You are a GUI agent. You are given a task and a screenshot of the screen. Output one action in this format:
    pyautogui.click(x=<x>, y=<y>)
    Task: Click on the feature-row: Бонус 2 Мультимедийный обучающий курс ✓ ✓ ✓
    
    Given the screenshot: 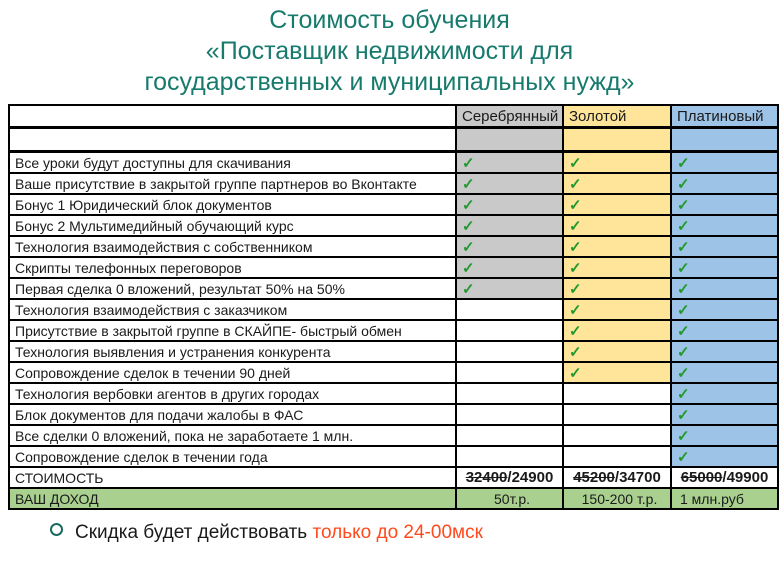 What is the action you would take?
    pyautogui.click(x=393, y=225)
    